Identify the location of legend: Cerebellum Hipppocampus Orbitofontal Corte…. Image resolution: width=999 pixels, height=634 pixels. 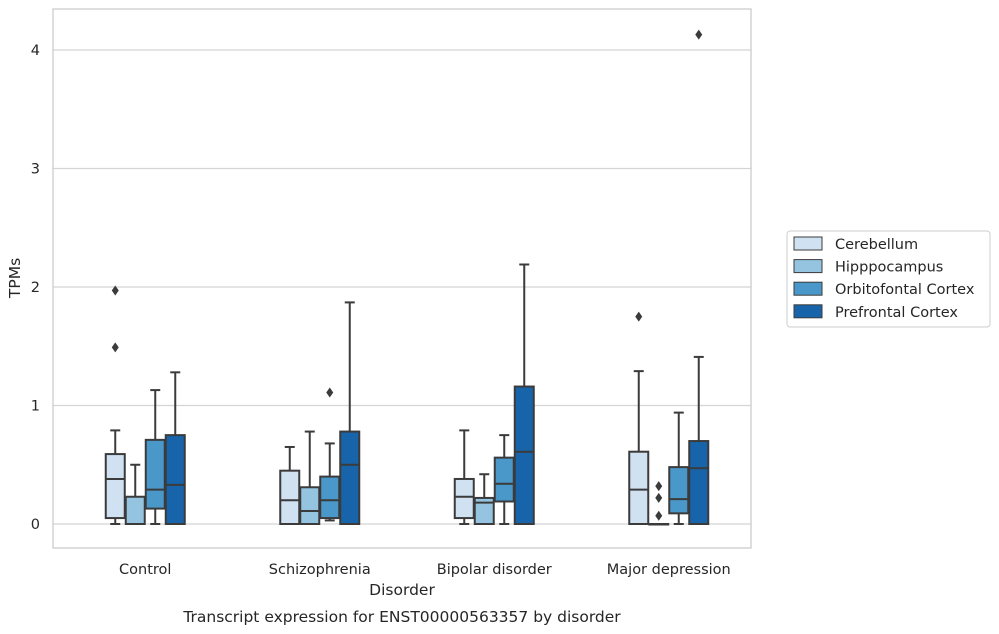
(888, 279).